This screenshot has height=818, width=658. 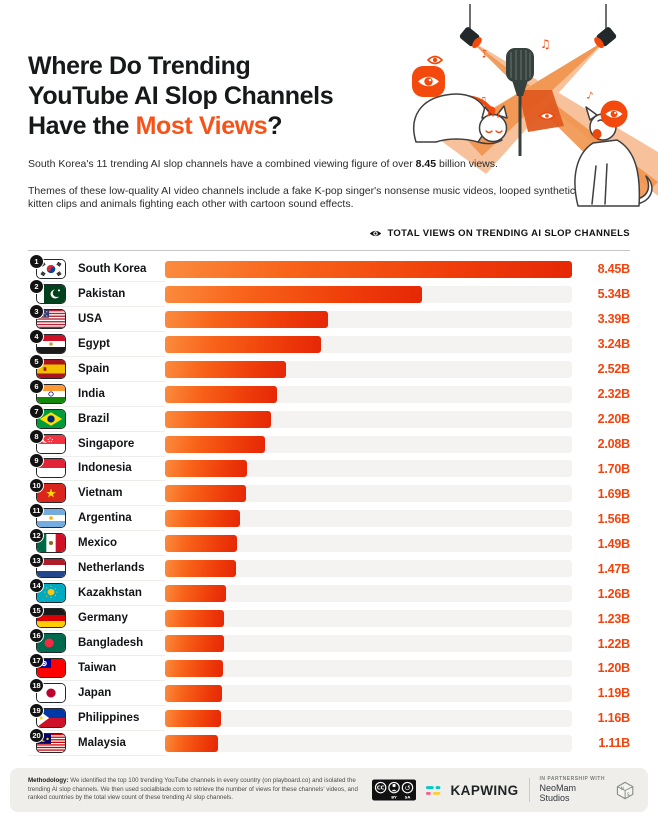 I want to click on row-label-group: 2 Pakistan, so click(x=96, y=292).